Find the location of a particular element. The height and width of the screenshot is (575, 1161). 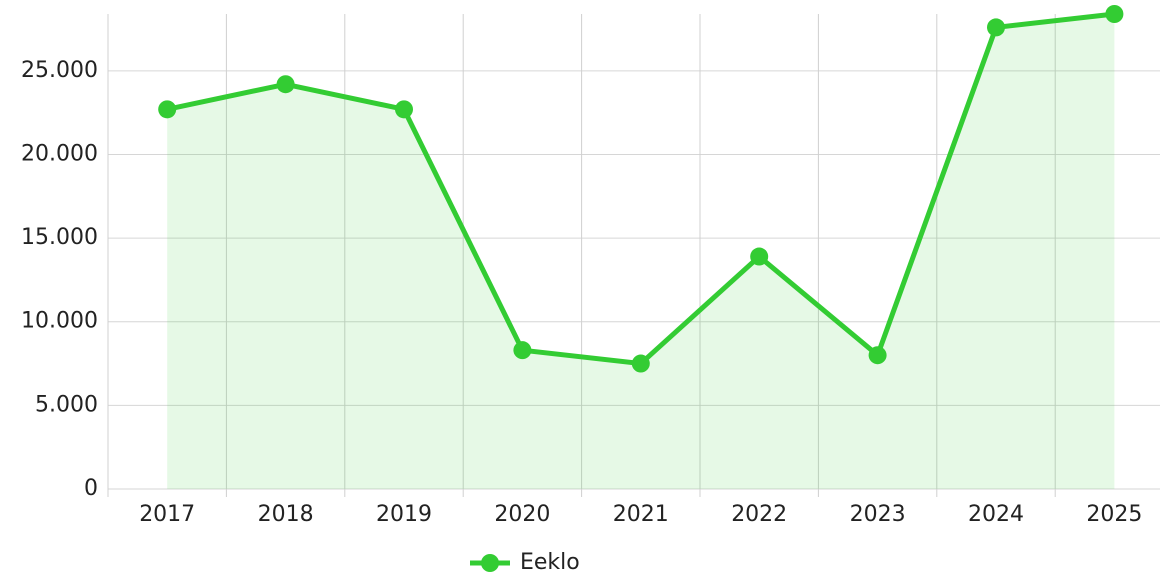

x-tick-label: 2025 is located at coordinates (1114, 514).